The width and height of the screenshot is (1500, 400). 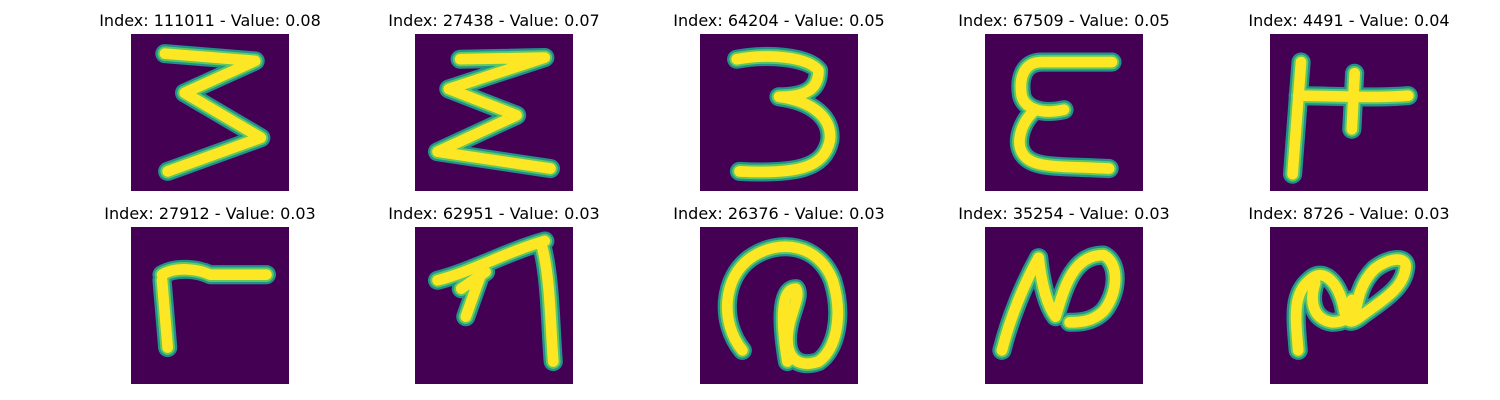 I want to click on arrow-glyph-icon, so click(x=495, y=301).